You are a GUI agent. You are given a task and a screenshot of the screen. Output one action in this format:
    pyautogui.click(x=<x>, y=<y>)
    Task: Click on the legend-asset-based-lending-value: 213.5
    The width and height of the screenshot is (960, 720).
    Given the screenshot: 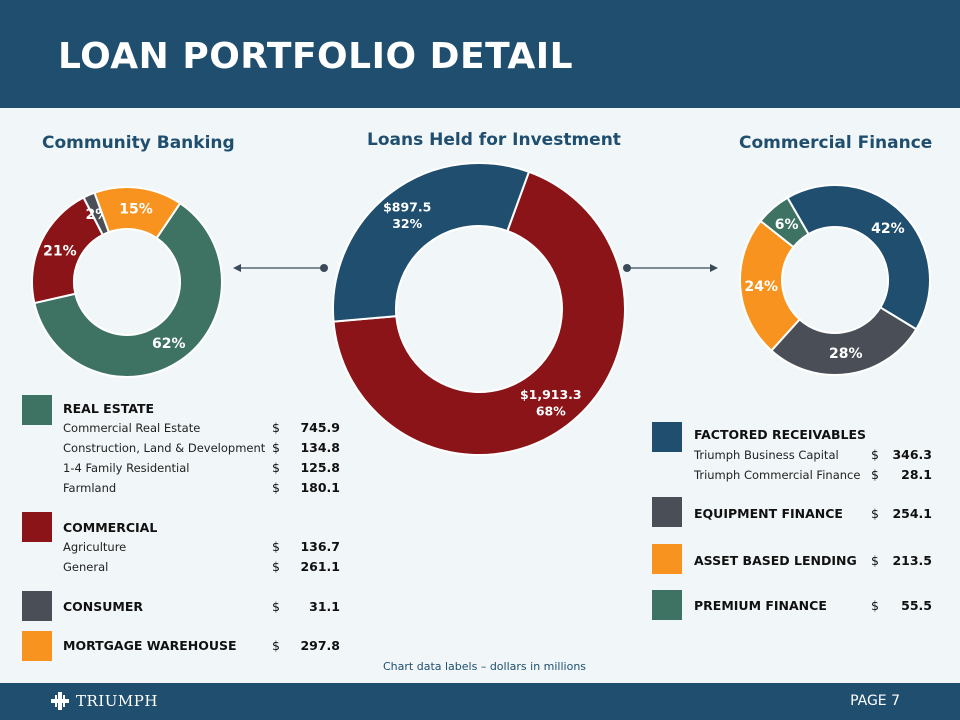 What is the action you would take?
    pyautogui.click(x=912, y=560)
    